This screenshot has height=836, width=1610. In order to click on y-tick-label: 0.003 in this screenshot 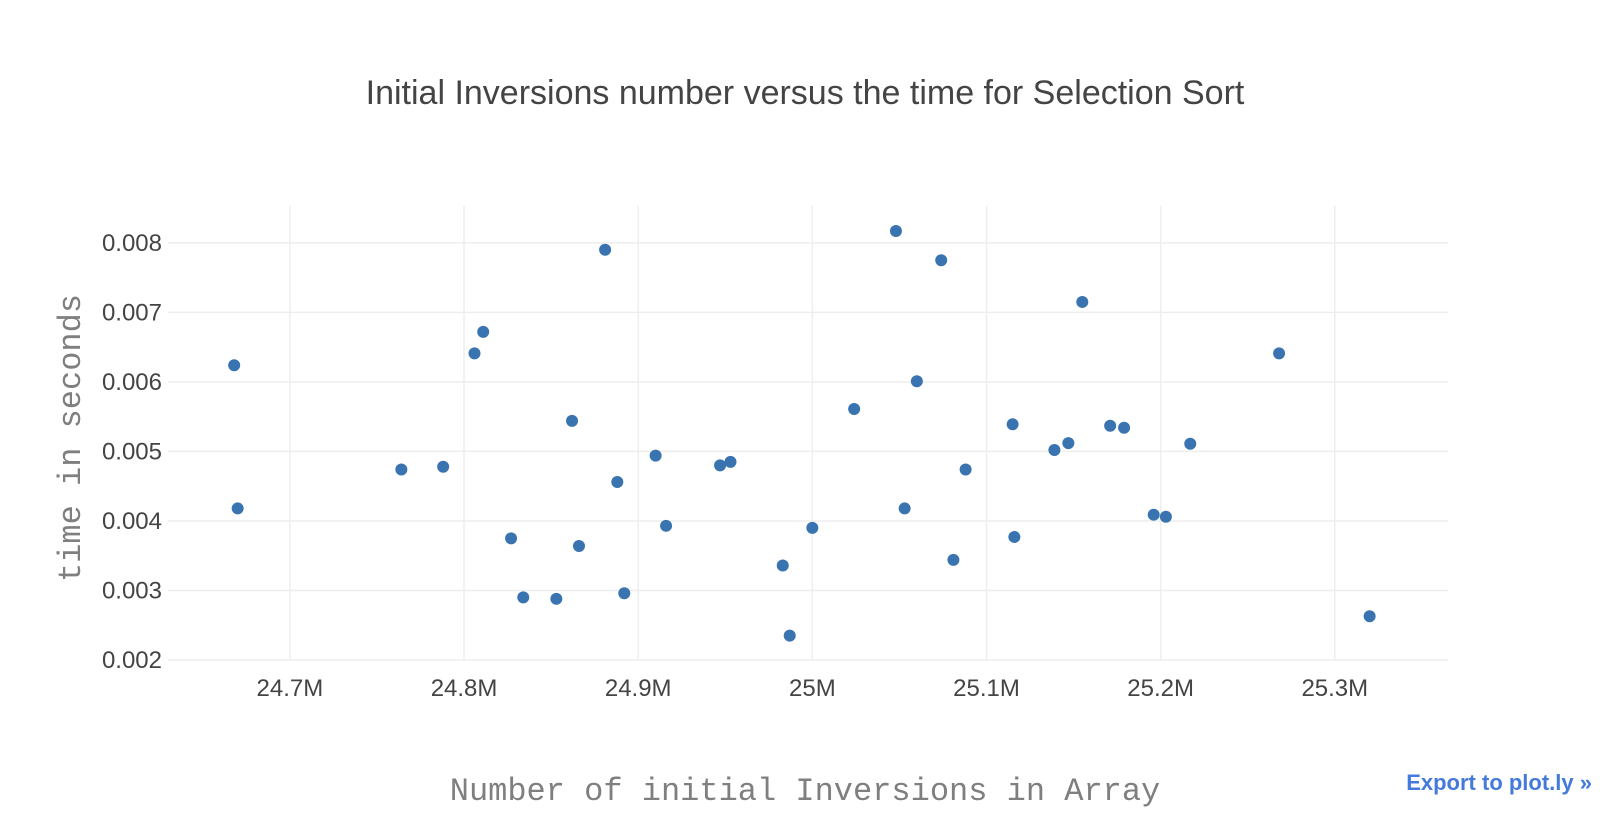, I will do `click(132, 590)`.